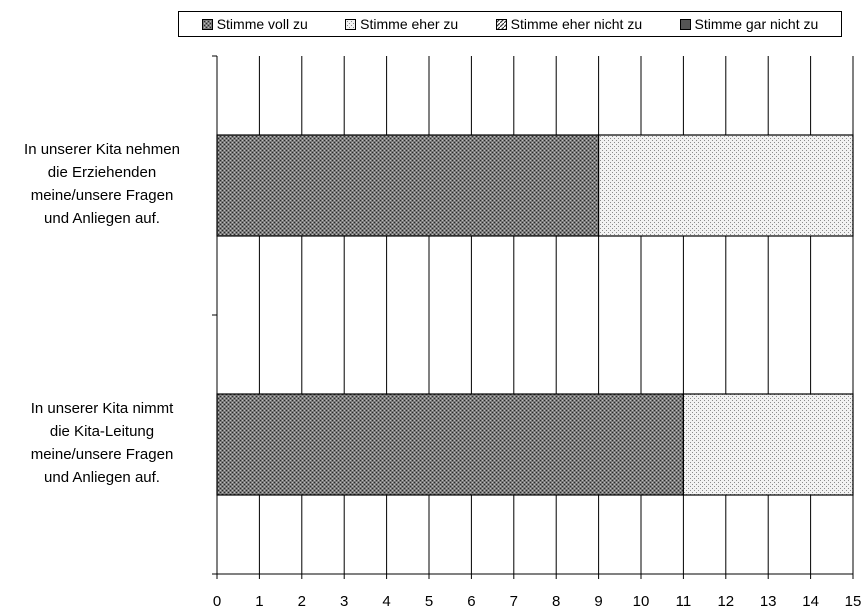  Describe the element at coordinates (259, 601) in the screenshot. I see `x-tick-label: 1` at that location.